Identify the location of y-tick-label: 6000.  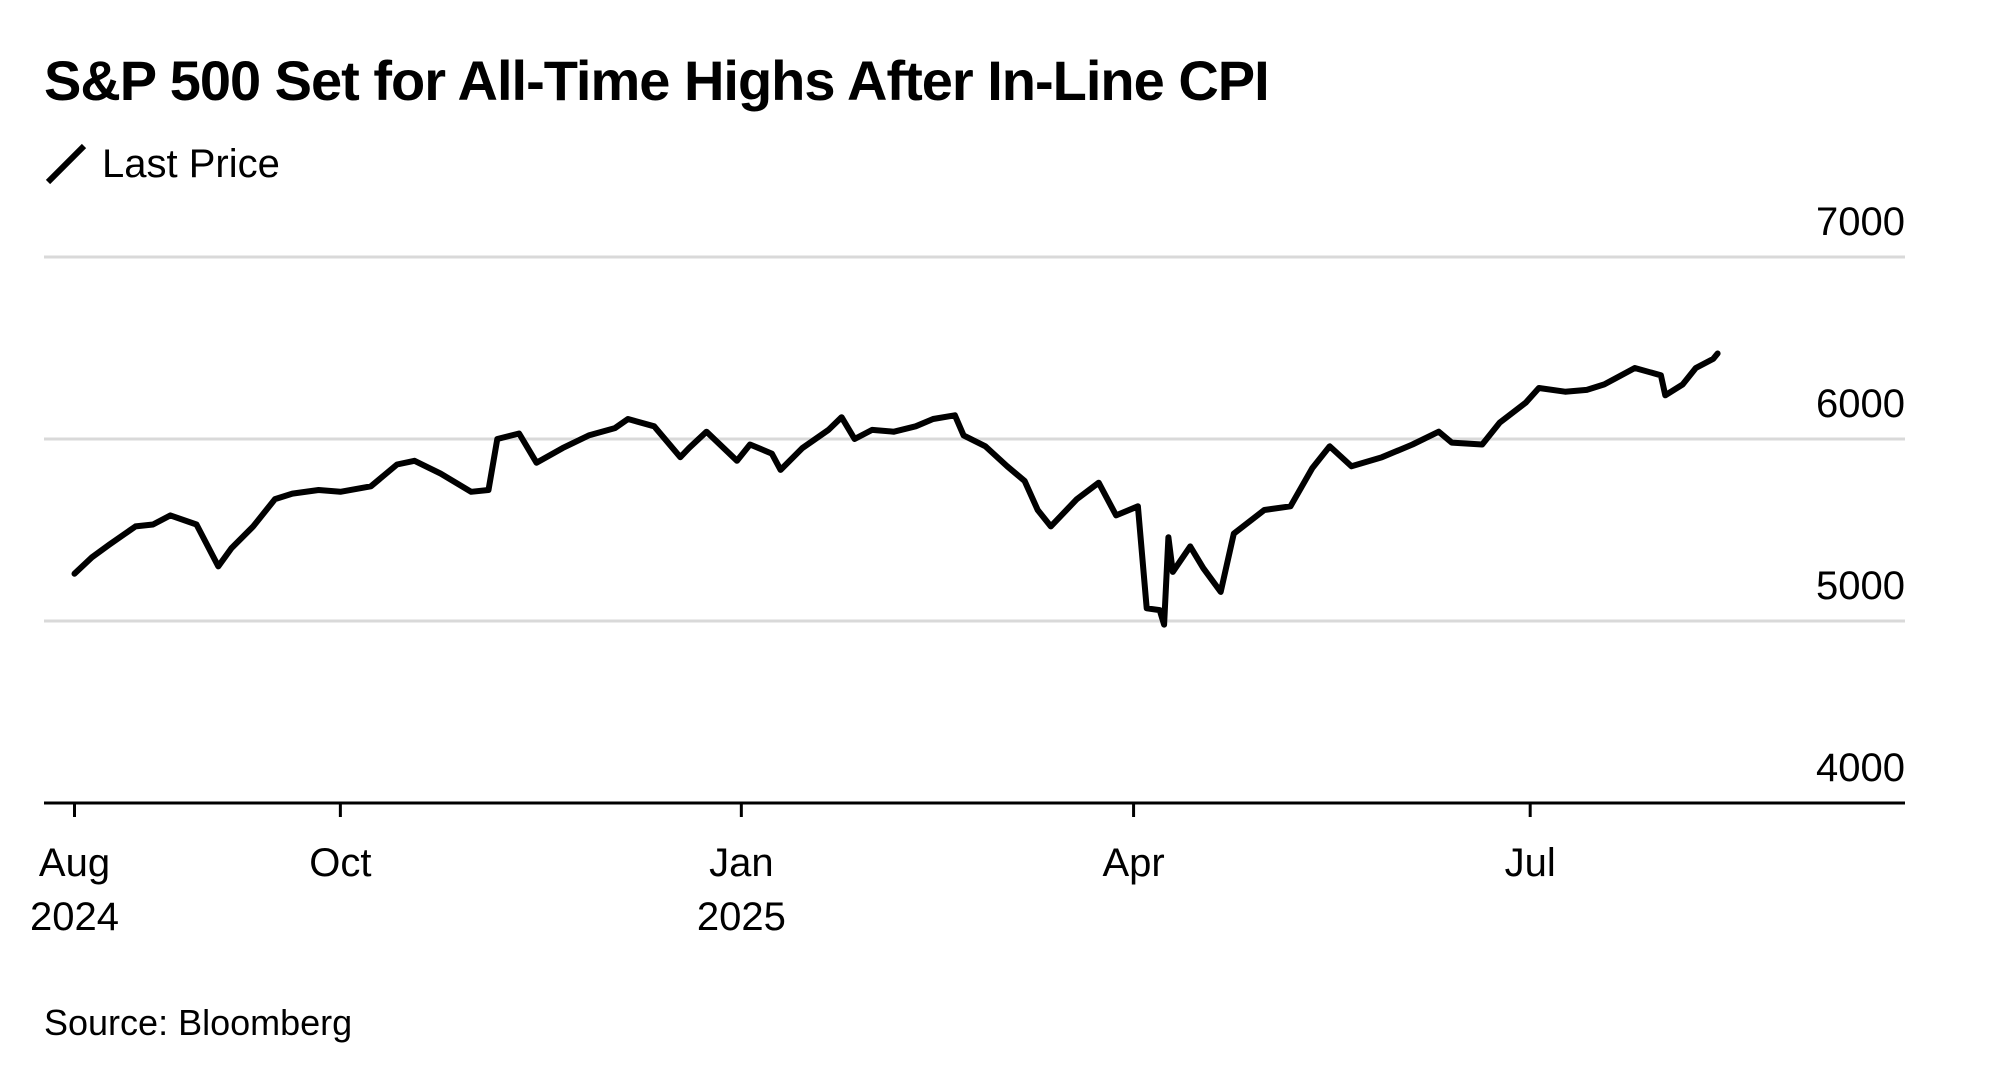
(1860, 404).